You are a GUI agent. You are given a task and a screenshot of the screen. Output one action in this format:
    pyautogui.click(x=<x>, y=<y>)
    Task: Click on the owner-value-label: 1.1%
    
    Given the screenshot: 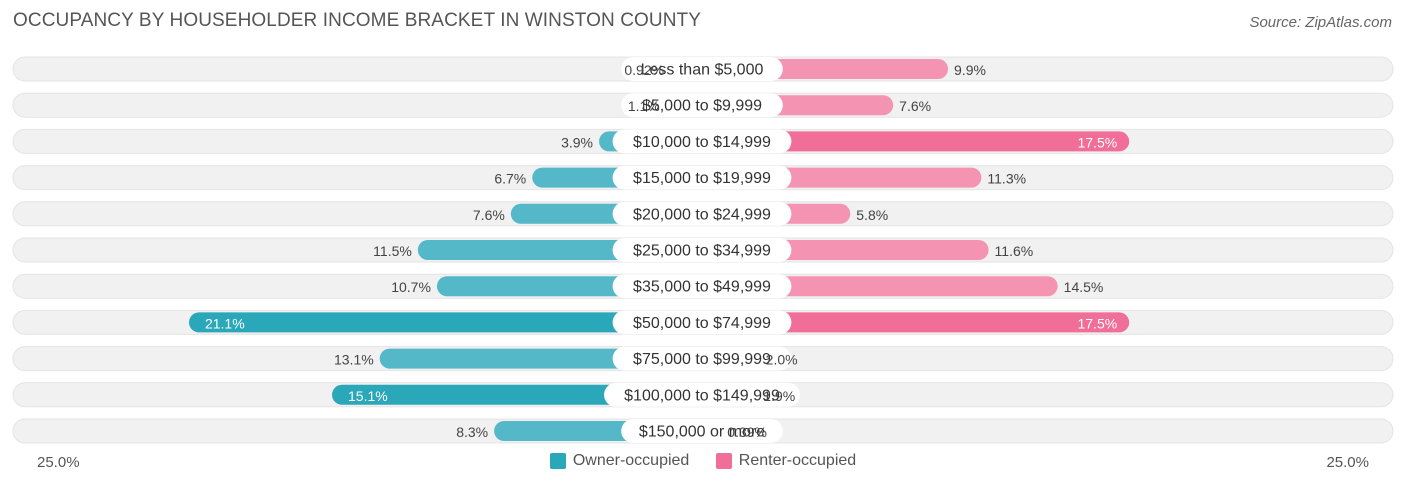 What is the action you would take?
    pyautogui.click(x=644, y=106)
    